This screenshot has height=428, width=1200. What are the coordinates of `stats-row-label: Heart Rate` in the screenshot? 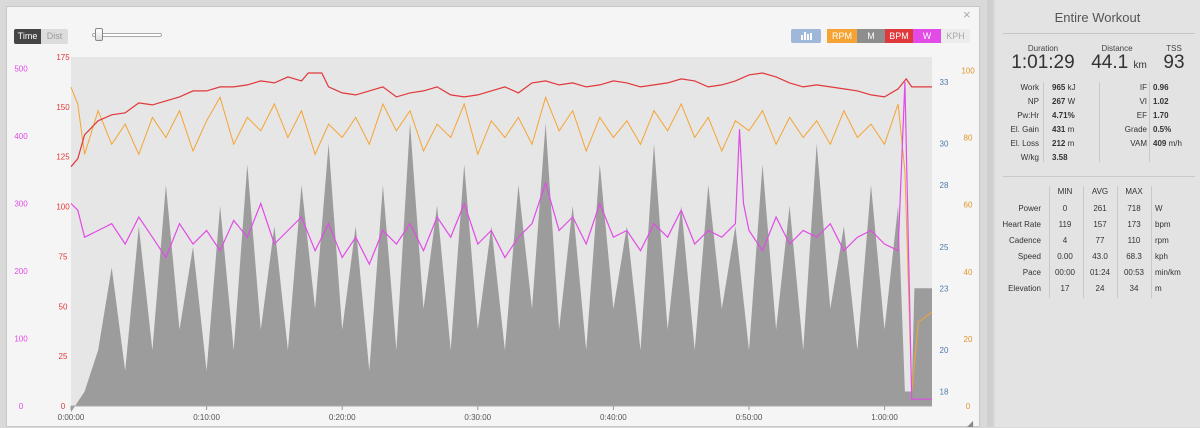 It's located at (1021, 224).